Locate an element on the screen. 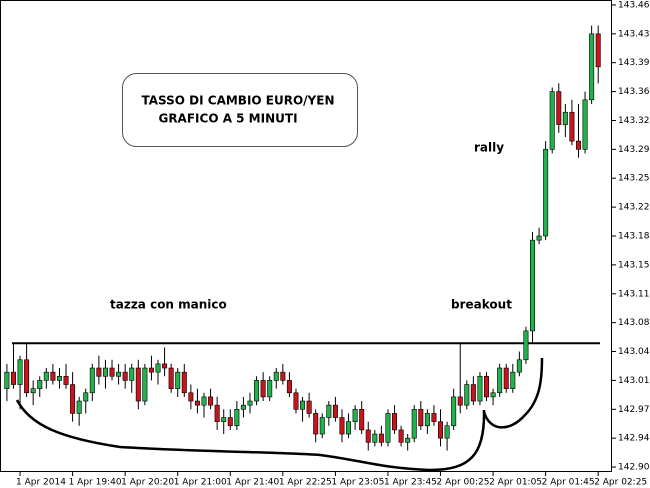  x-tick-label: 2 Apr 02:25 is located at coordinates (620, 483).